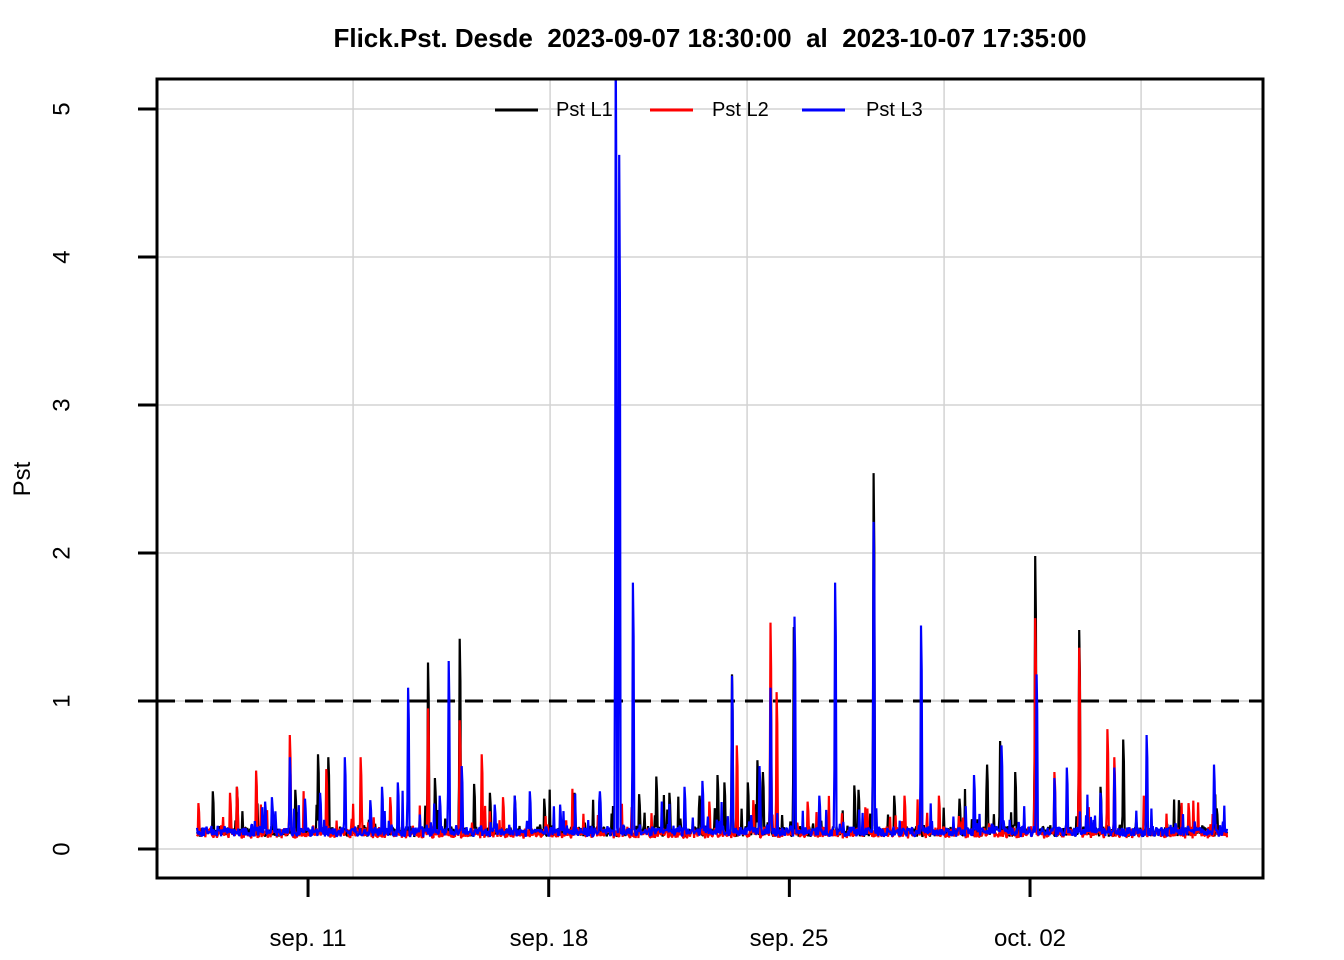 This screenshot has height=960, width=1344. Describe the element at coordinates (584, 110) in the screenshot. I see `legend-label-pst-l1: Pst L1` at that location.